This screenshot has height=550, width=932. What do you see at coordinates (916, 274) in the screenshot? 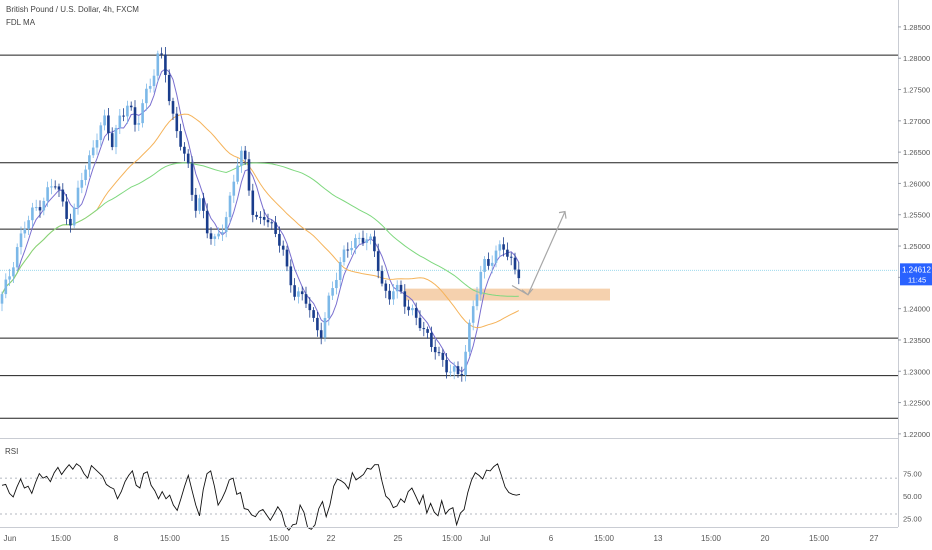
I see `price-badge` at bounding box center [916, 274].